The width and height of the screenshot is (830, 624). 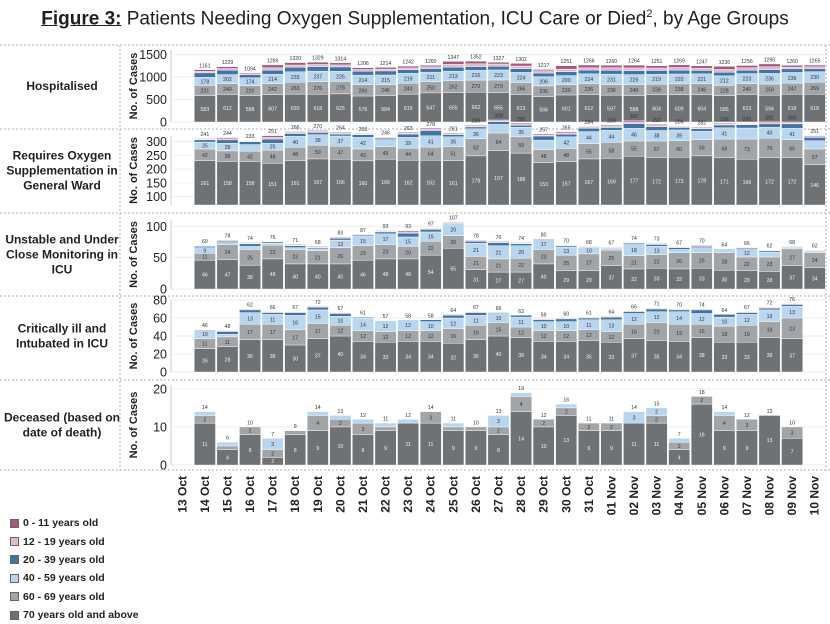 I want to click on total-label: 63, so click(x=521, y=312).